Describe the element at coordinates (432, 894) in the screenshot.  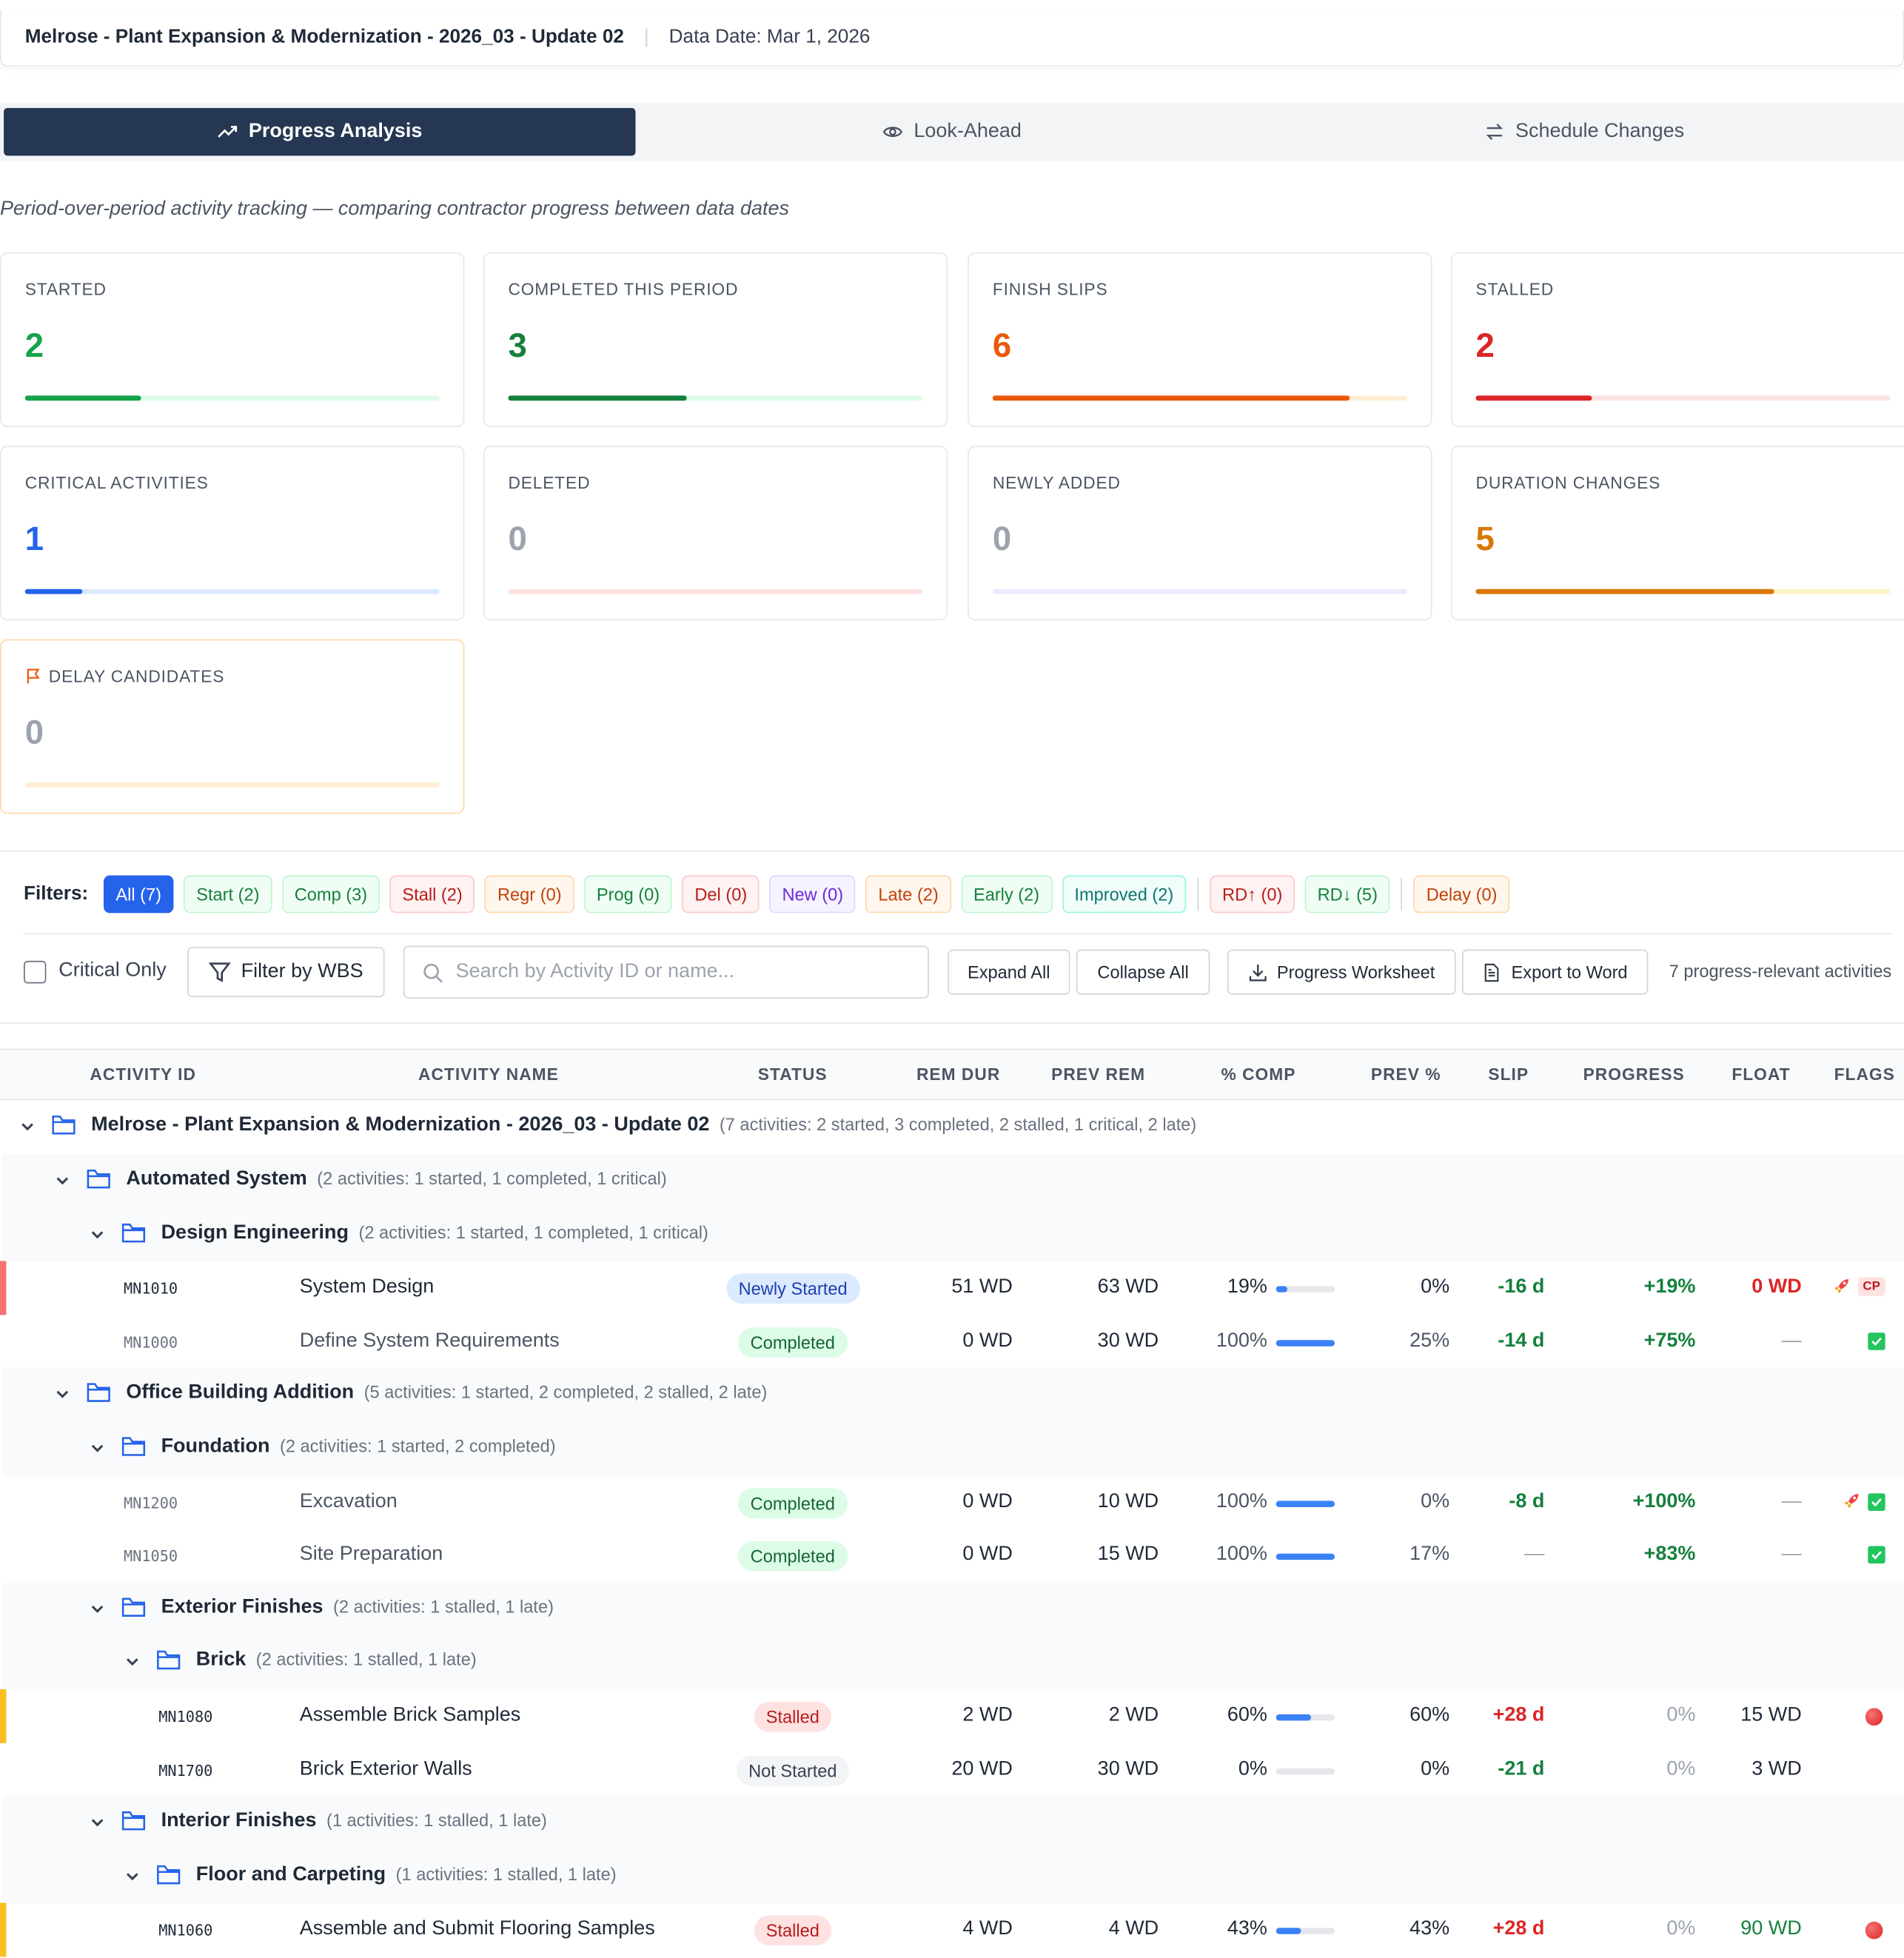
I see `filter-chip: Stall (2)` at that location.